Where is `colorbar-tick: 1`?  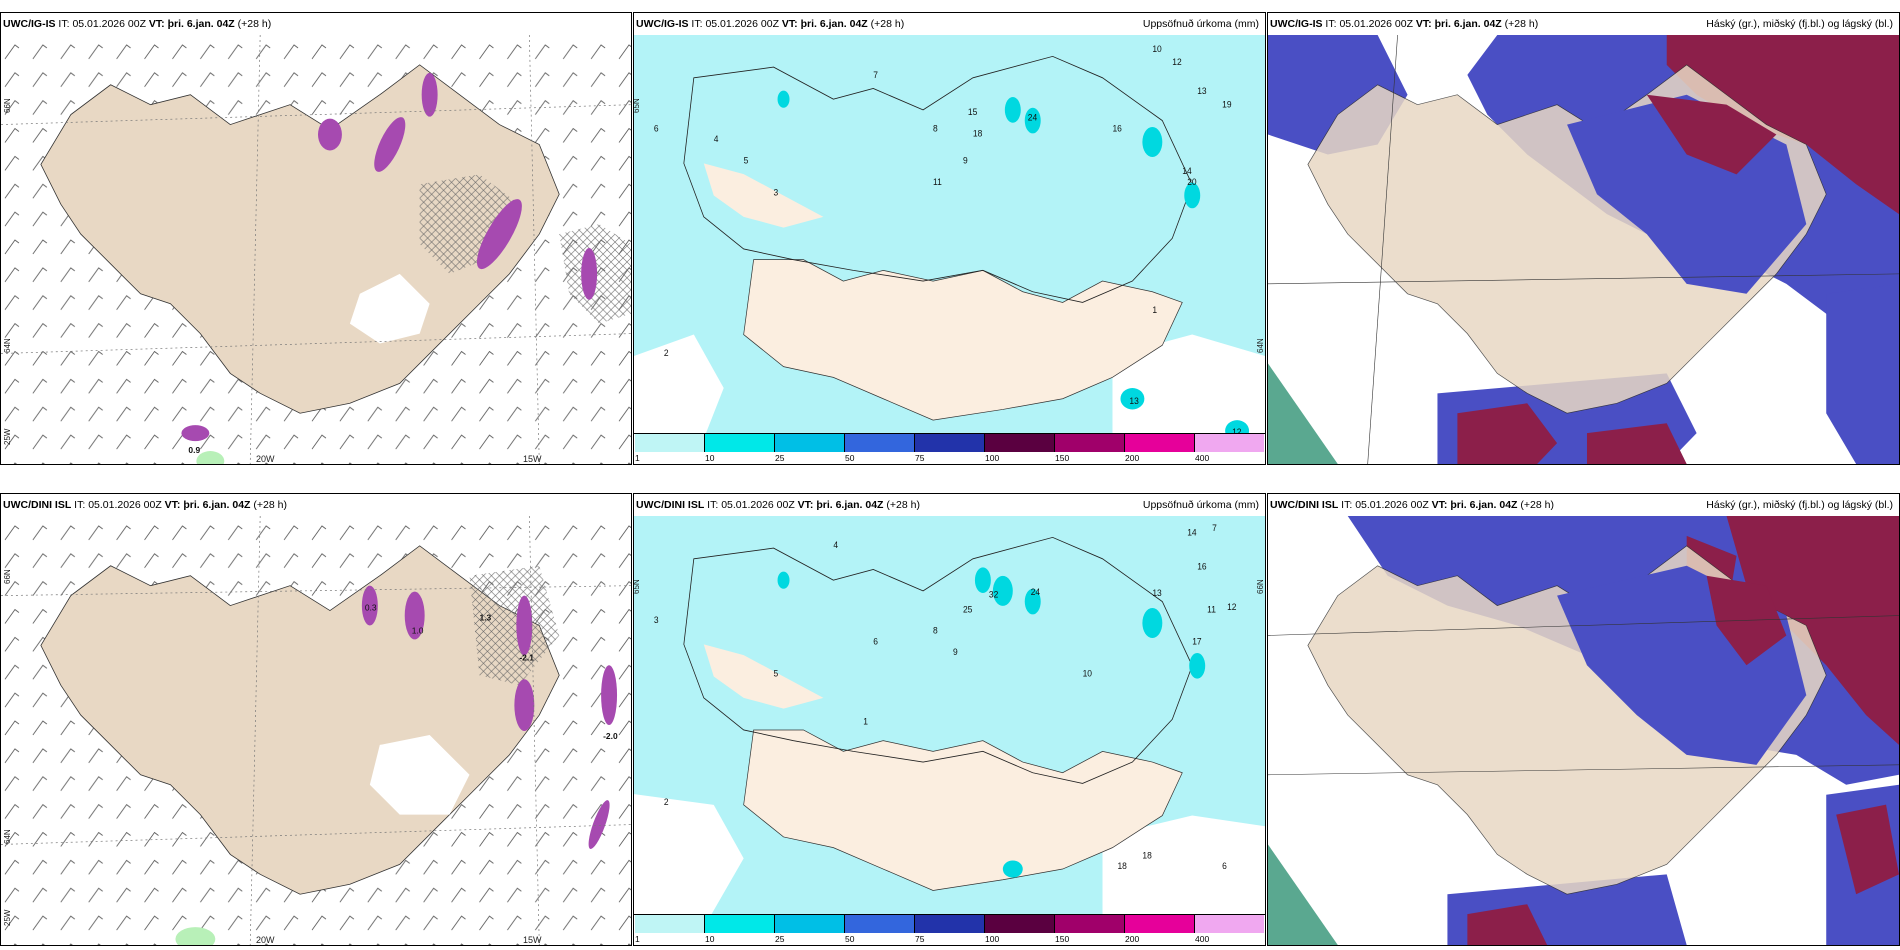 colorbar-tick: 1 is located at coordinates (637, 939).